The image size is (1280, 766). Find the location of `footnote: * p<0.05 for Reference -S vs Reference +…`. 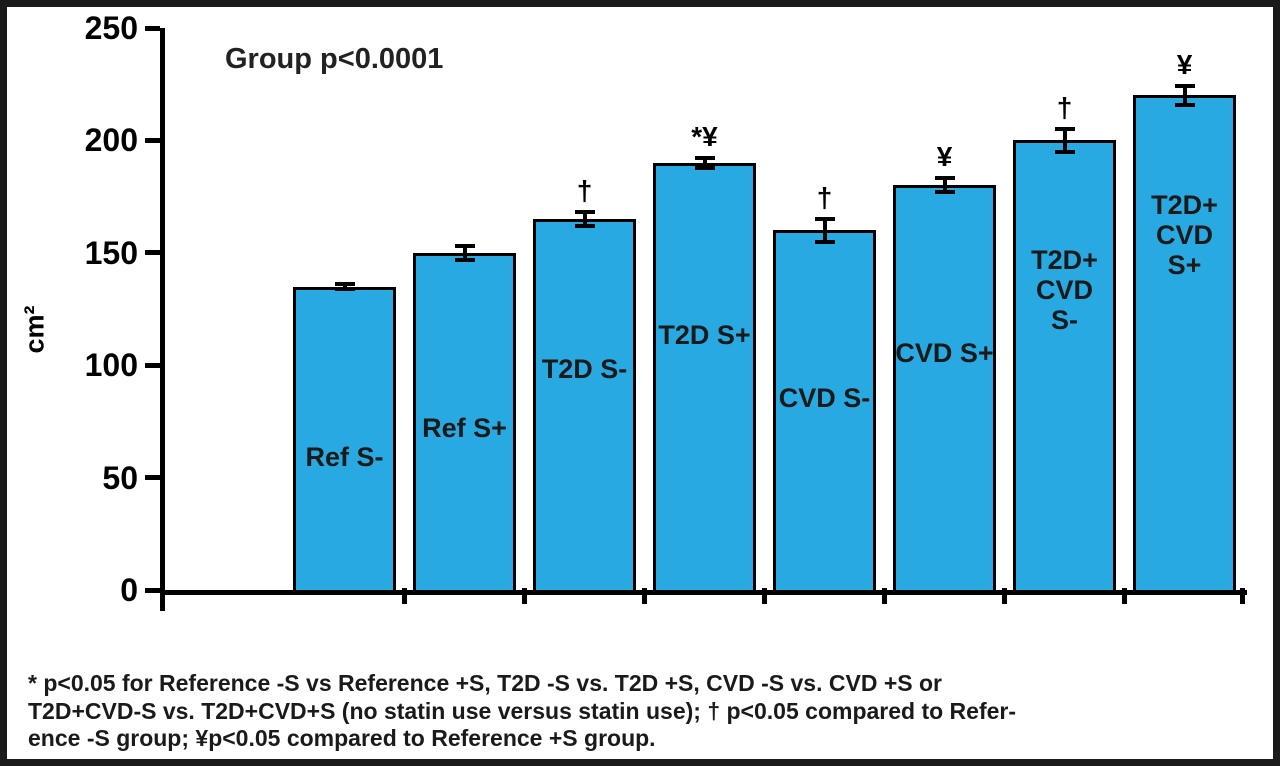

footnote: * p<0.05 for Reference -S vs Reference +… is located at coordinates (648, 711).